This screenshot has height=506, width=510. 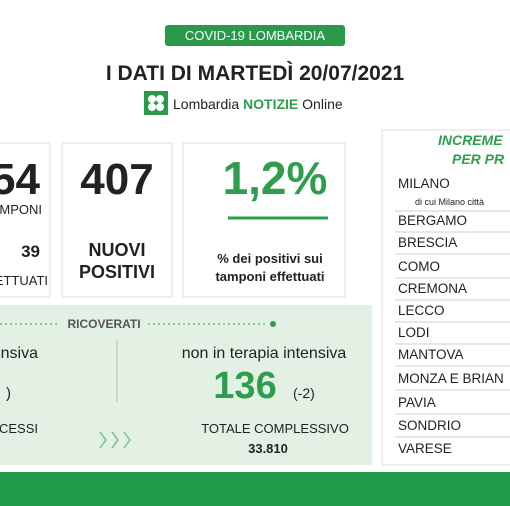 What do you see at coordinates (116, 179) in the screenshot?
I see `card-value: 407` at bounding box center [116, 179].